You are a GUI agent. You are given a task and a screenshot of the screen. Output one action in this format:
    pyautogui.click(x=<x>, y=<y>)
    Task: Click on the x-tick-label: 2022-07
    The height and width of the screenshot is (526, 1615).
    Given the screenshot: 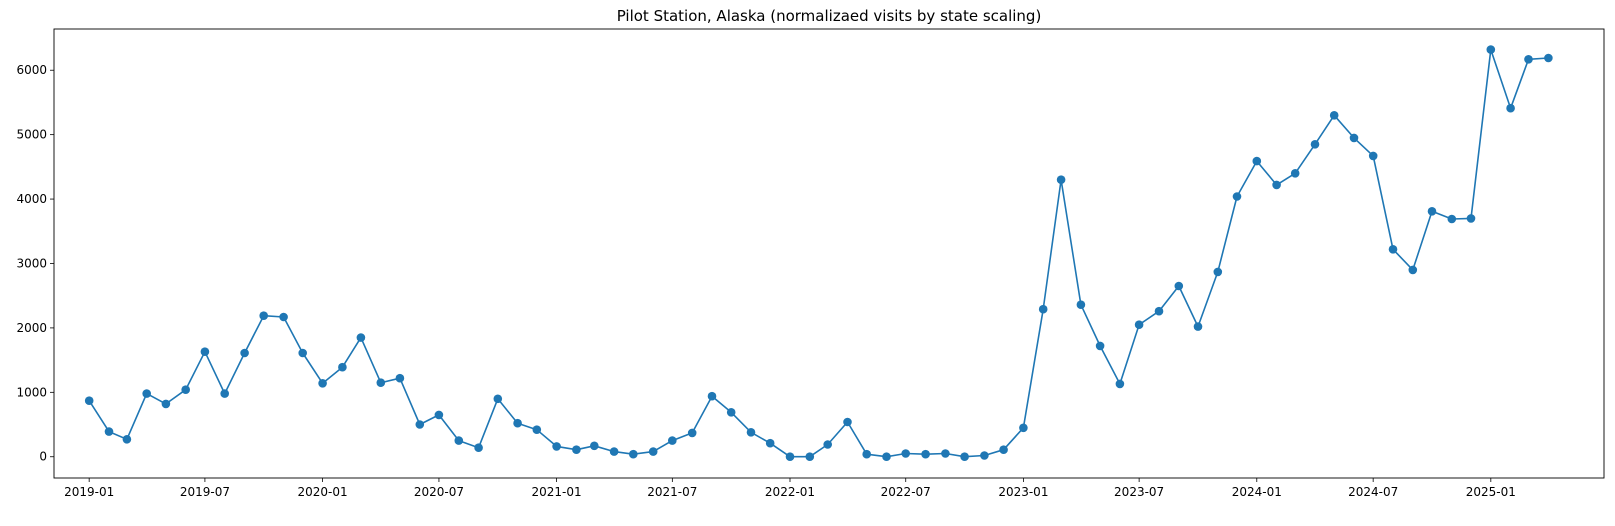 What is the action you would take?
    pyautogui.click(x=906, y=492)
    